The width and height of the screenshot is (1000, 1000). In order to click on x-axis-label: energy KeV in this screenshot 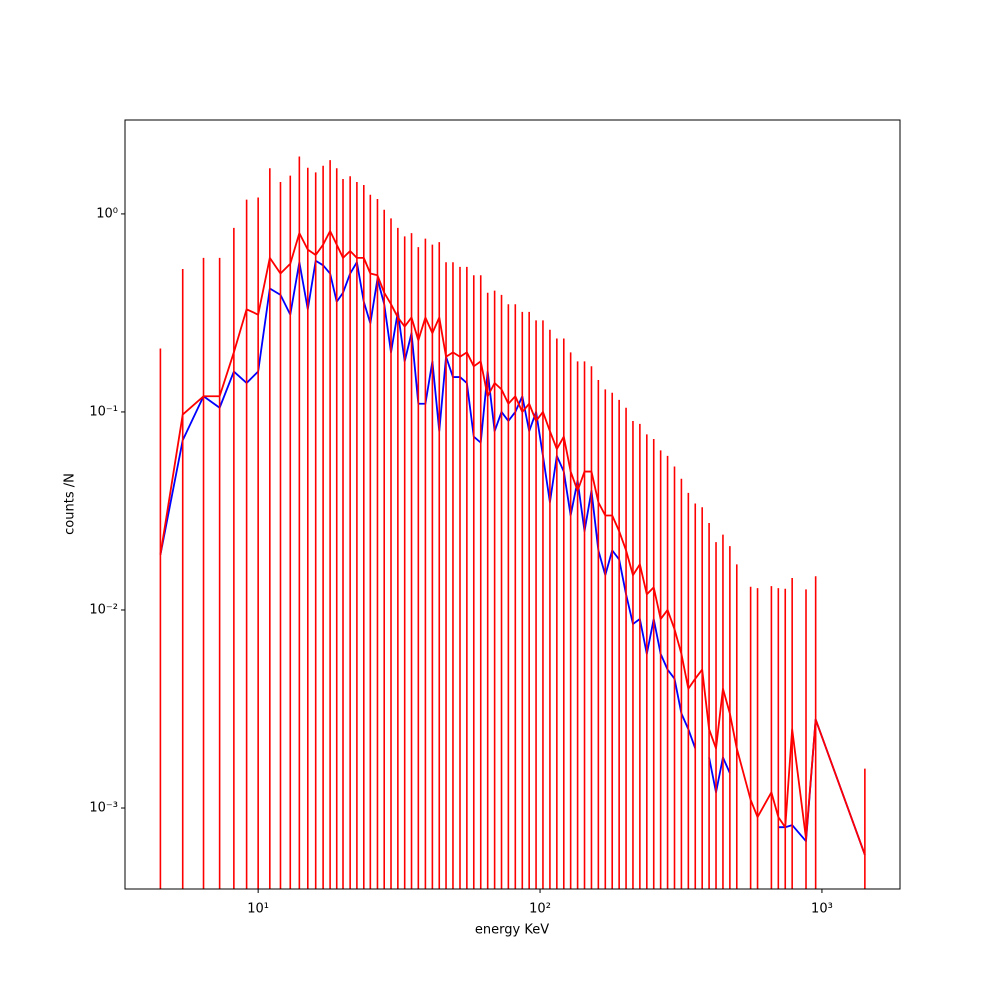, I will do `click(512, 930)`.